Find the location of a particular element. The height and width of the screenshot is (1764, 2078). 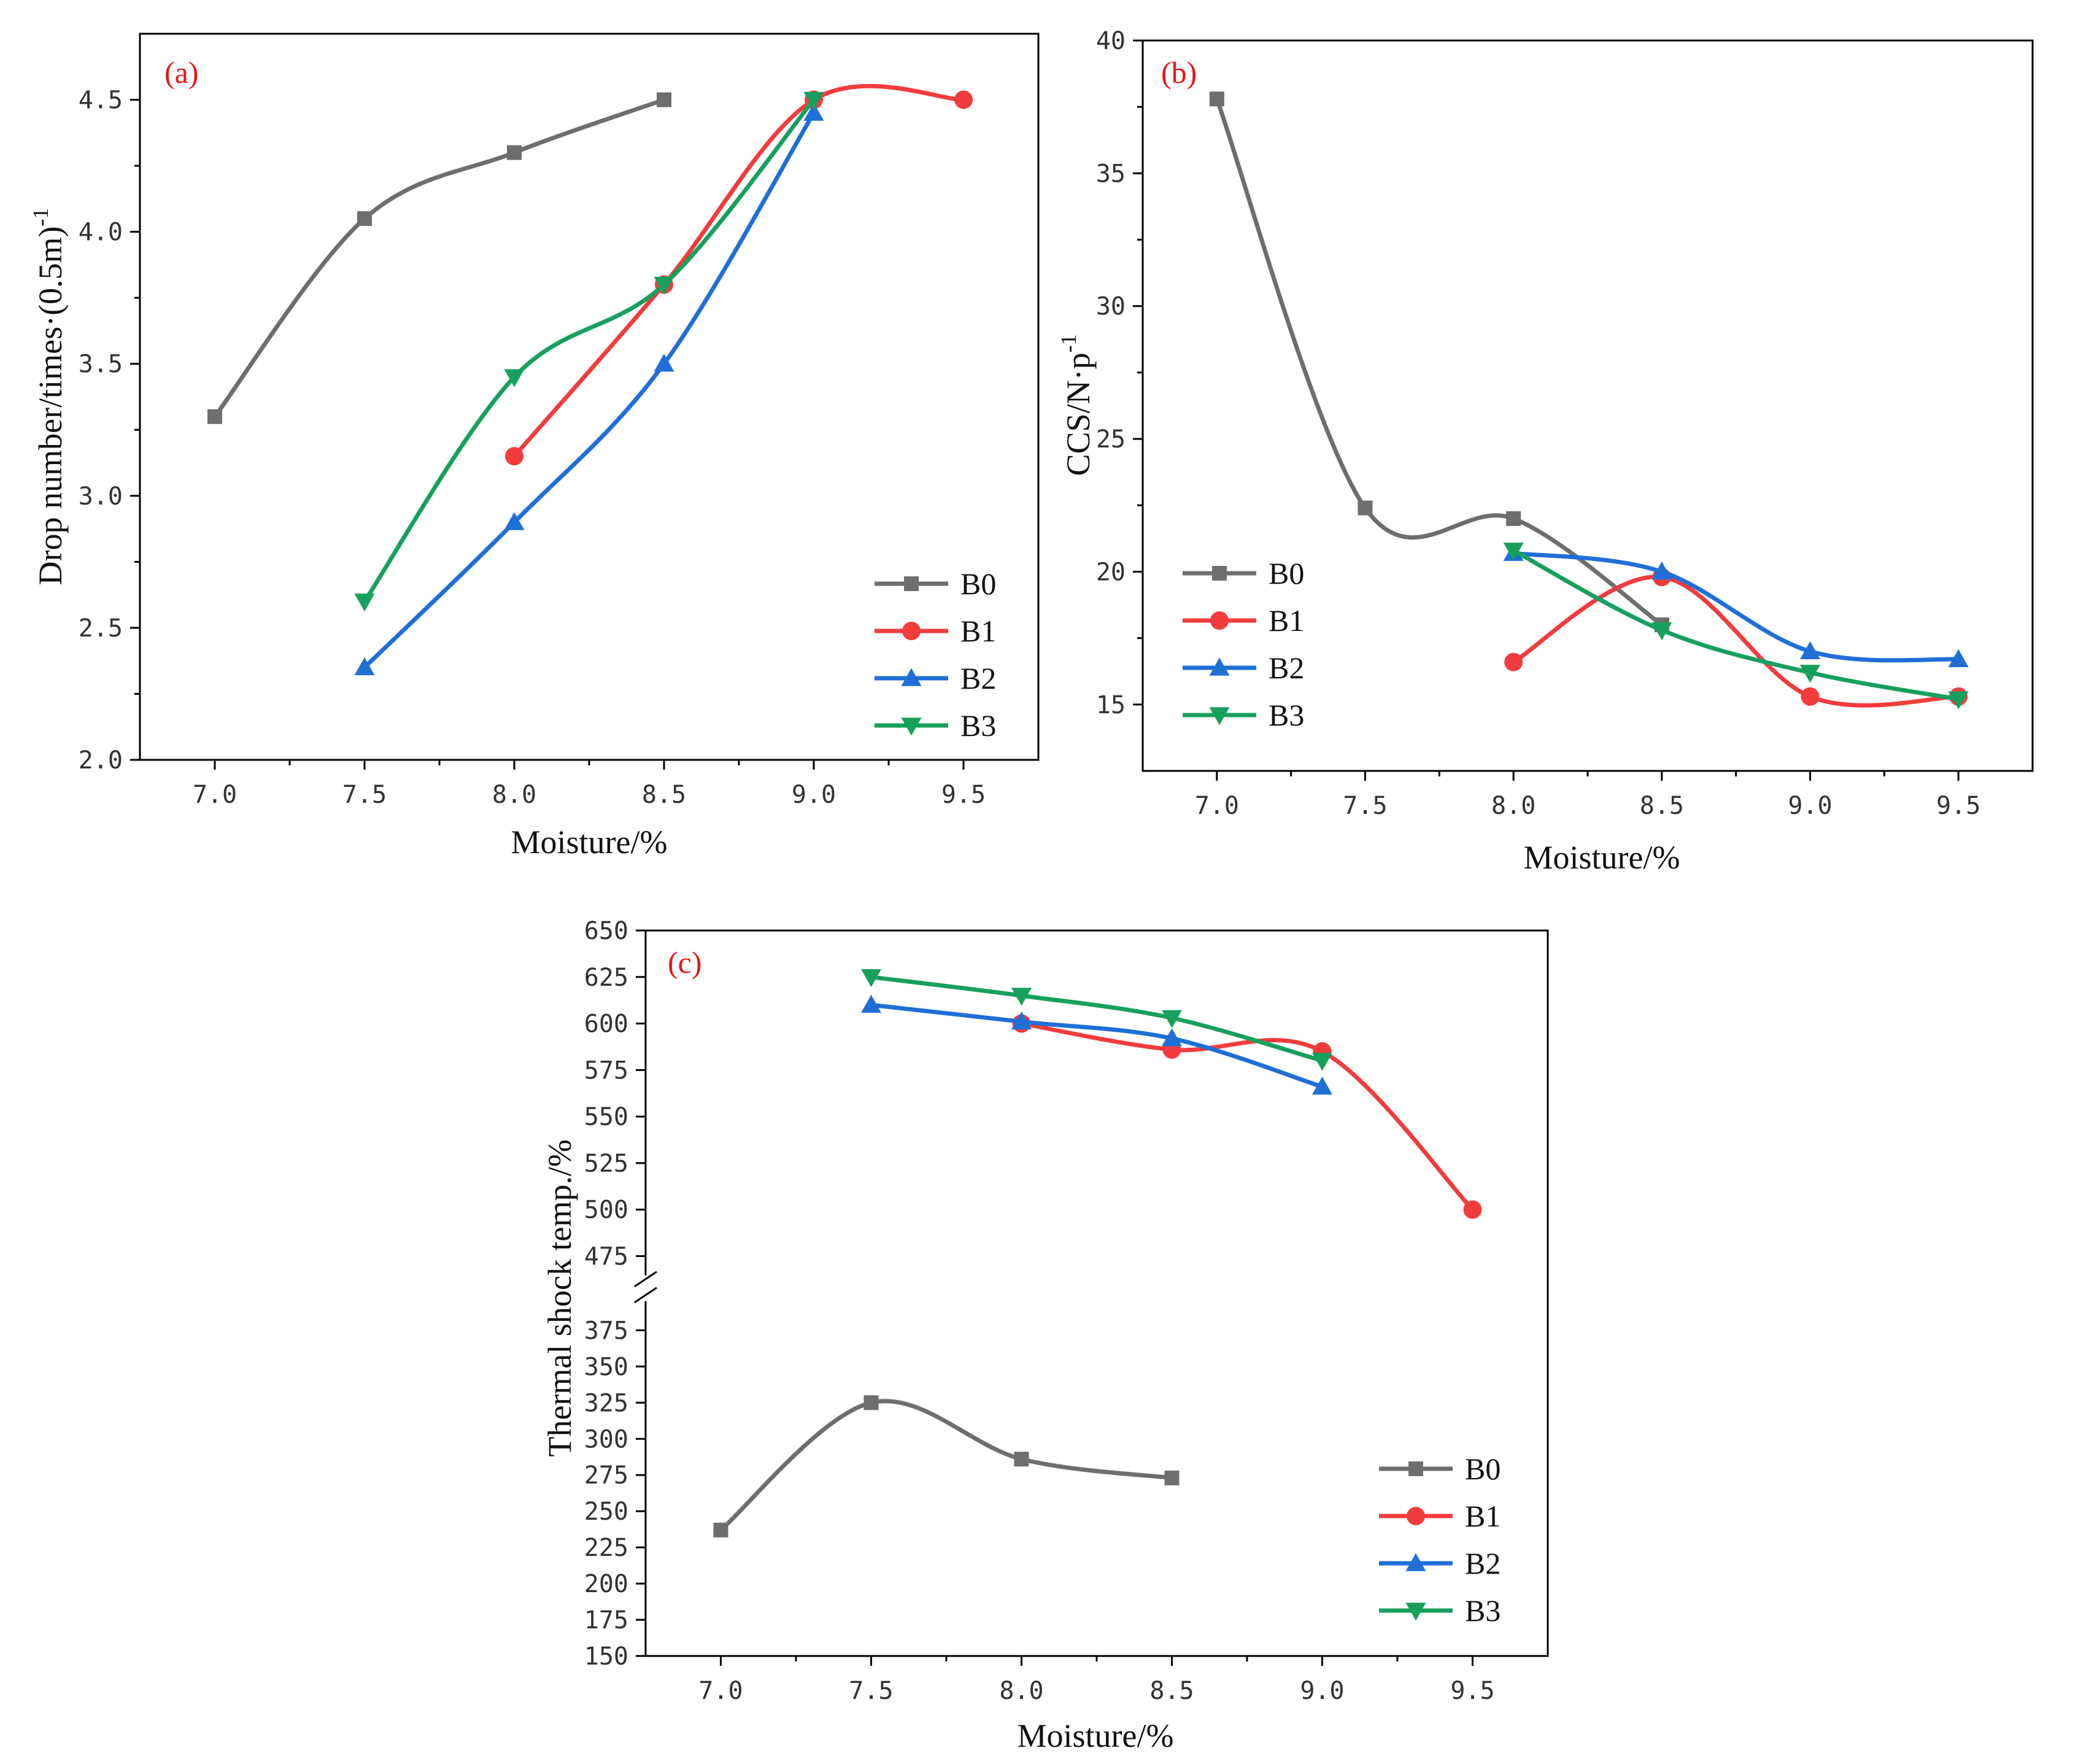

panel-c-legend-label-b0: B0 is located at coordinates (1483, 1469).